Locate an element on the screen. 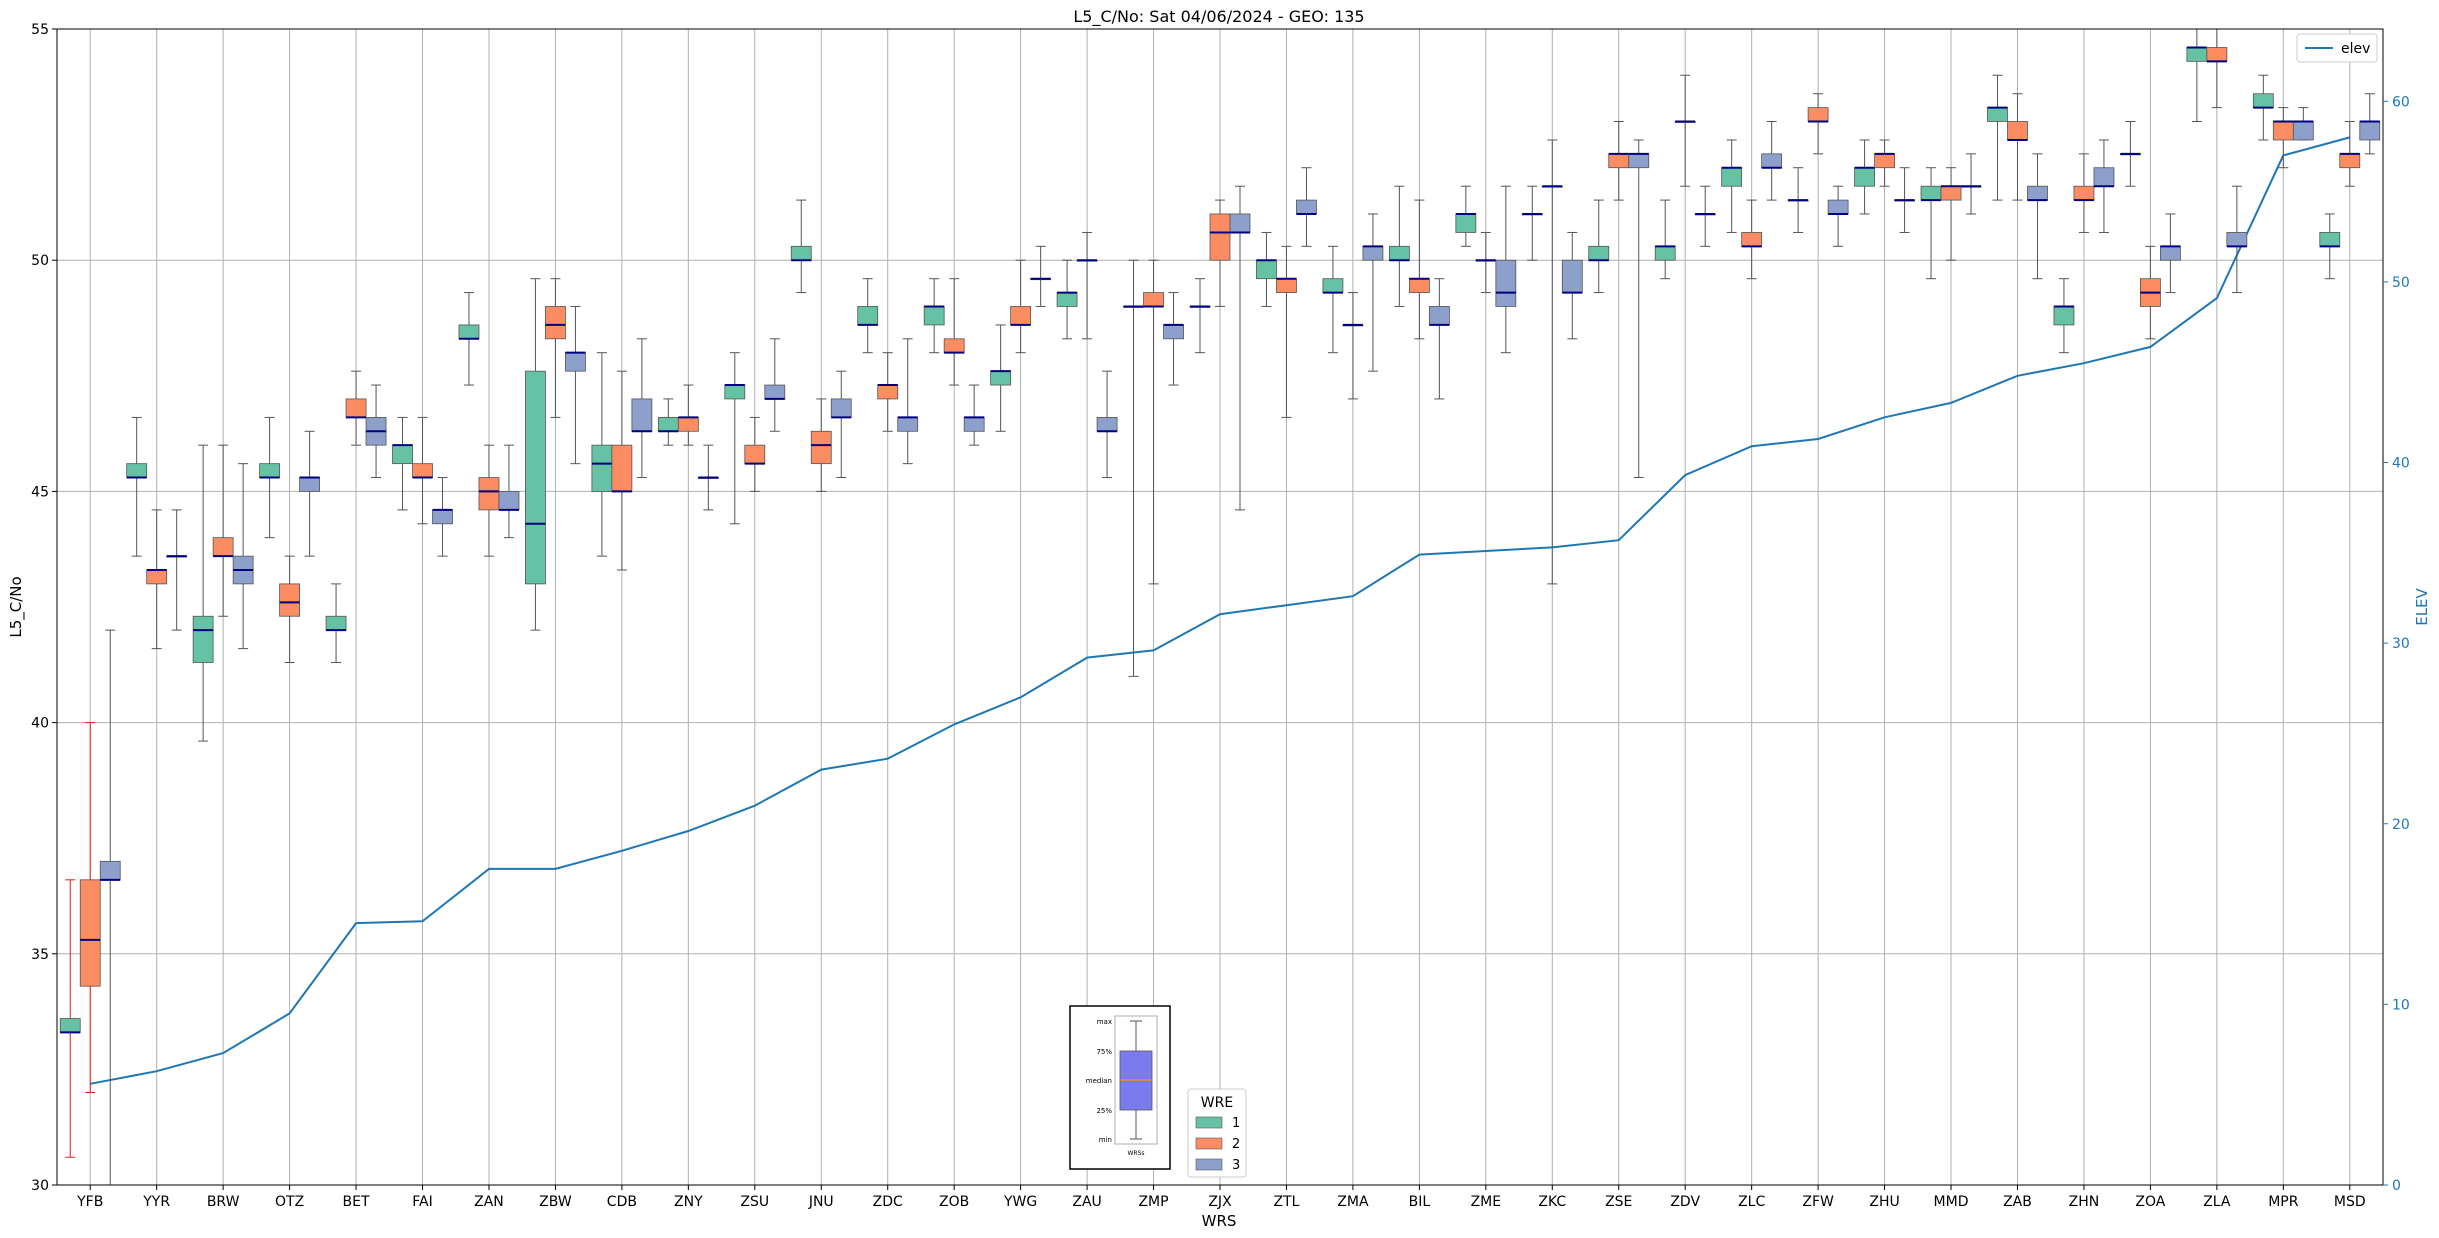 The height and width of the screenshot is (1238, 2439). key-label-25: 25% is located at coordinates (1104, 1111).